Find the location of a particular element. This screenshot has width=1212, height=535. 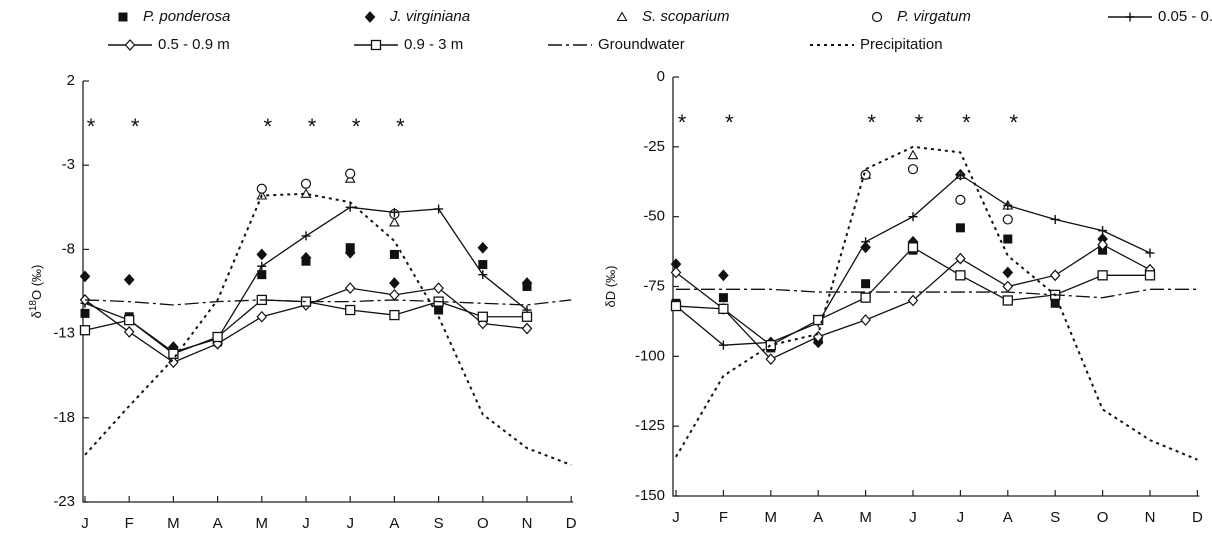

y-axis-label: δD (‰) is located at coordinates (610, 287).